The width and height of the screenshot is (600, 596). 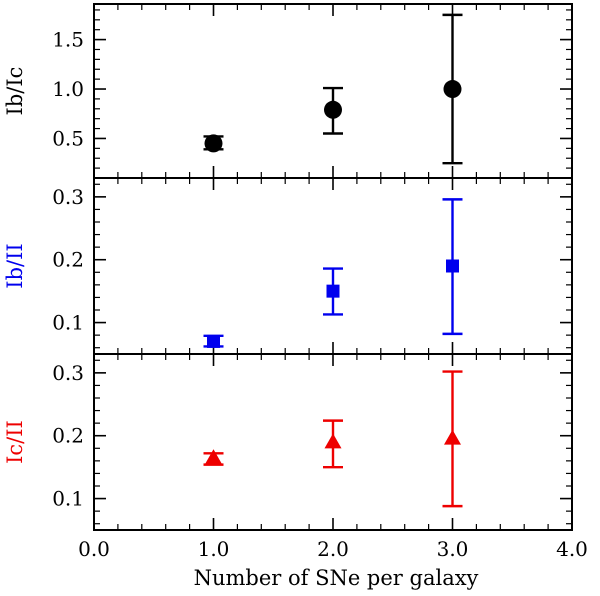 What do you see at coordinates (333, 563) in the screenshot?
I see `shared-x-axis: 0.0 1.0 2.0 3.0 4.0 Number of SNe per galaxy` at bounding box center [333, 563].